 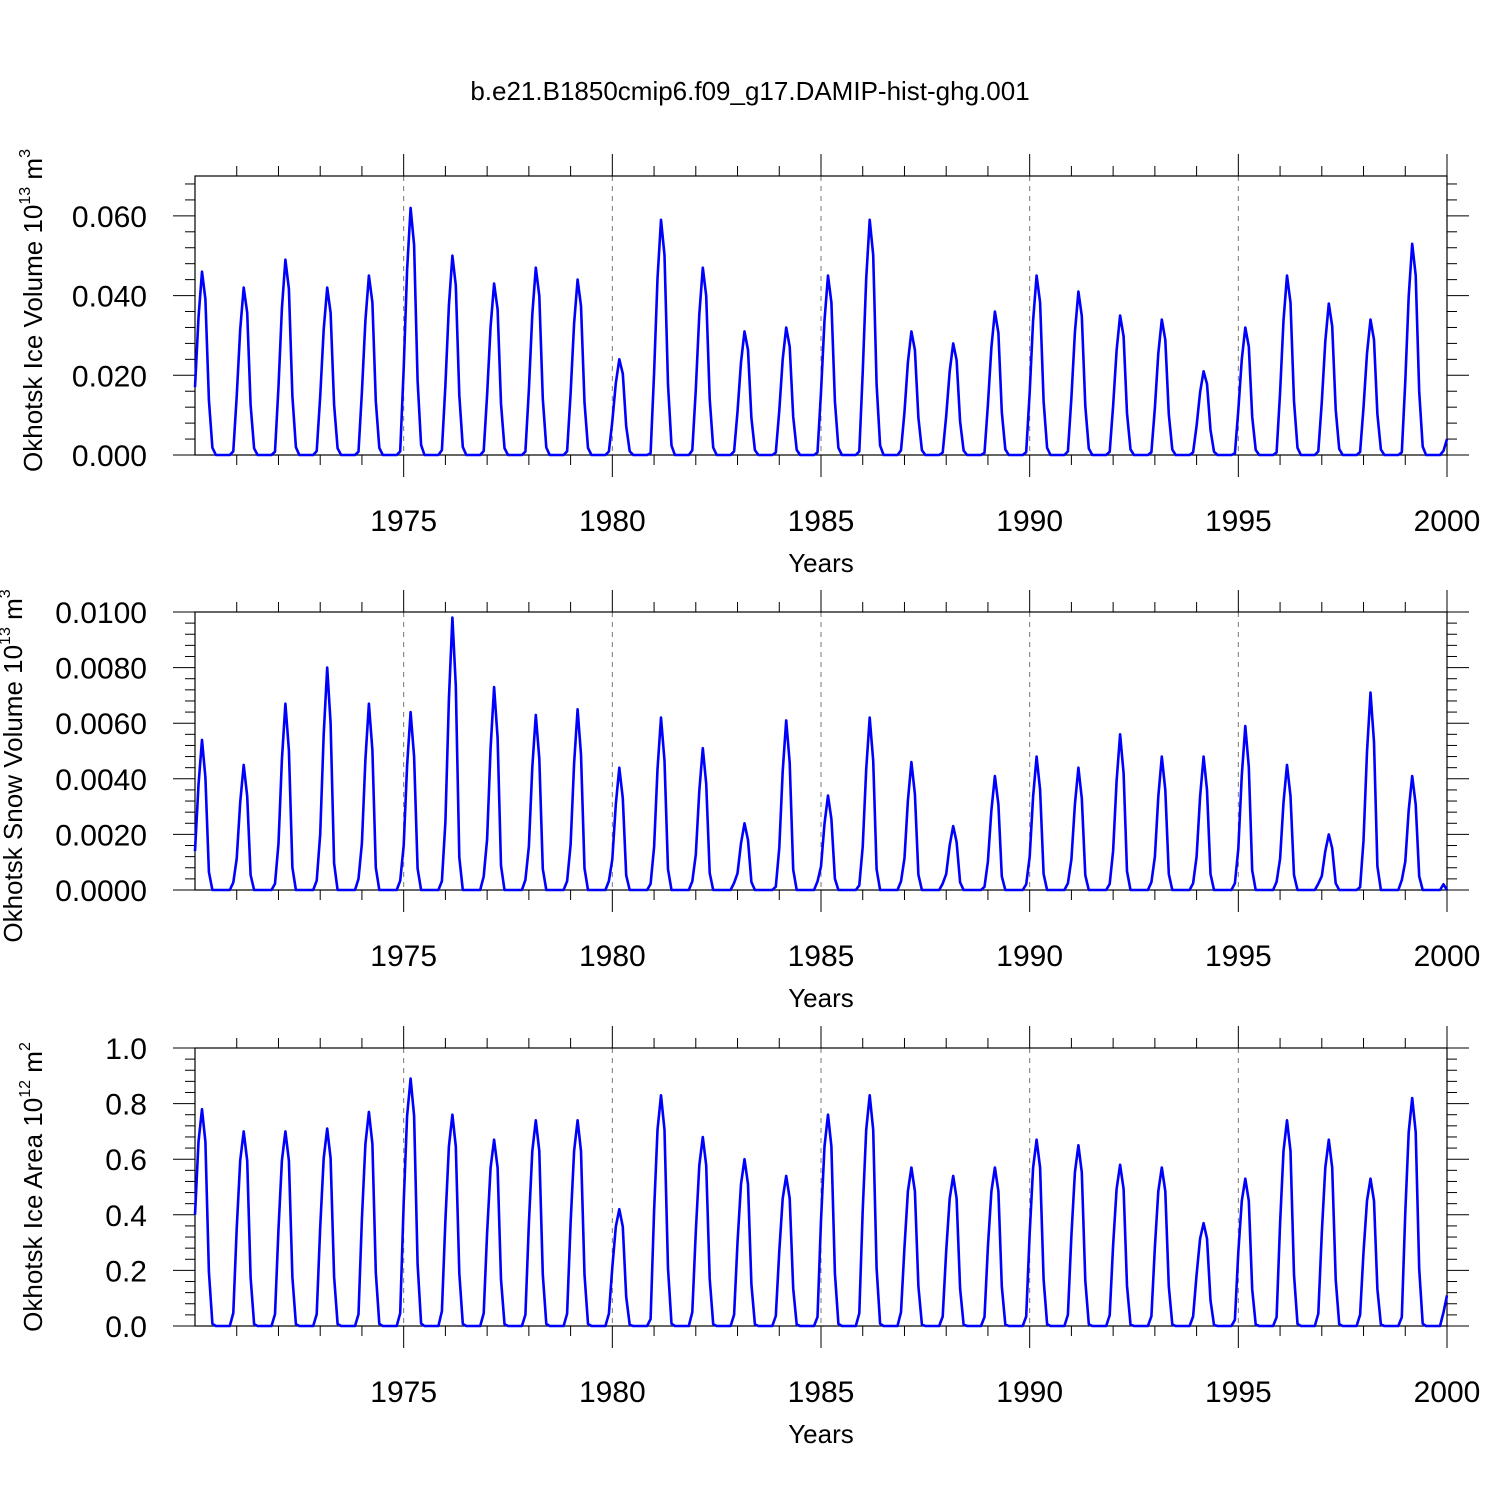 I want to click on y-axis-label: Okhotsk Snow Volume 1013 m3, so click(x=14, y=765).